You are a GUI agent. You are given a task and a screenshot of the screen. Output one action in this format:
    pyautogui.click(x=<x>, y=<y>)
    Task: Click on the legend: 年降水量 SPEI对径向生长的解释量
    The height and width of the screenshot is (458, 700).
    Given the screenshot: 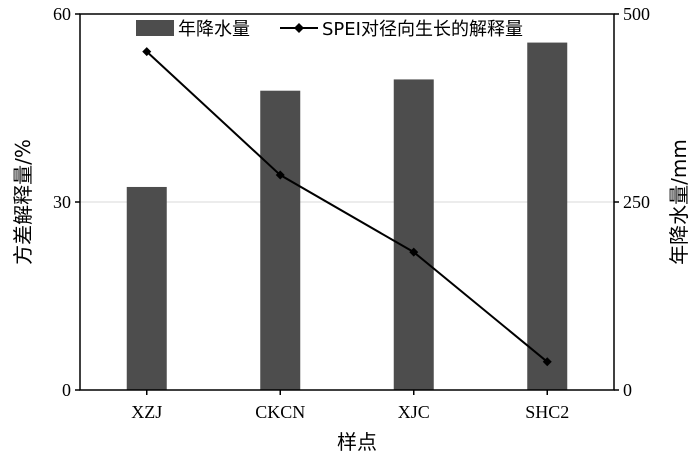 What is the action you would take?
    pyautogui.click(x=329, y=29)
    